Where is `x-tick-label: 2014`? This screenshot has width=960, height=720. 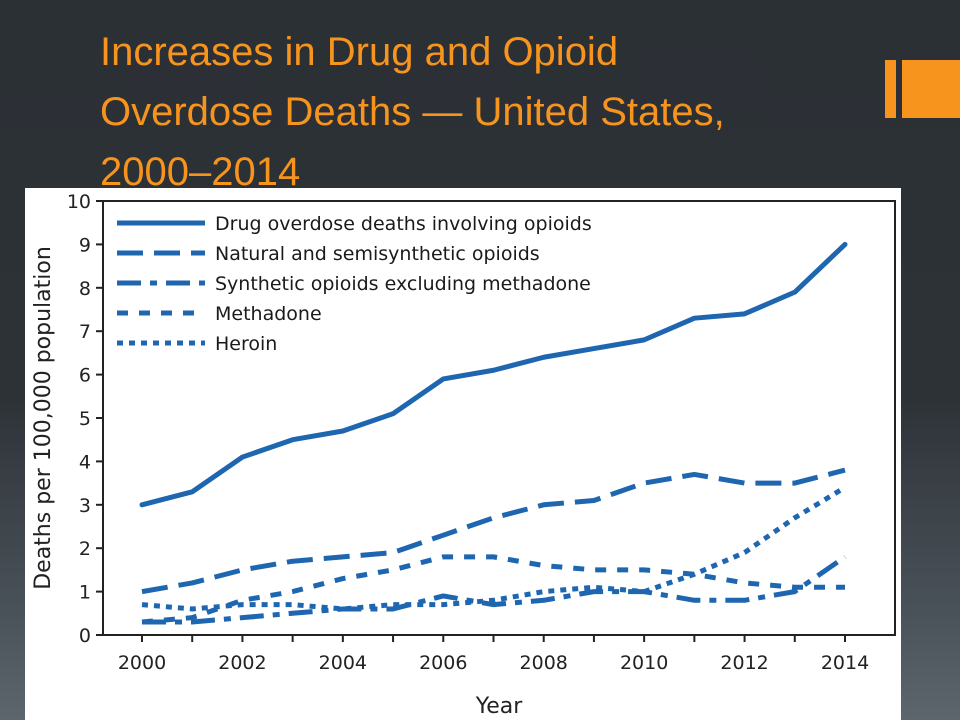
x-tick-label: 2014 is located at coordinates (845, 663).